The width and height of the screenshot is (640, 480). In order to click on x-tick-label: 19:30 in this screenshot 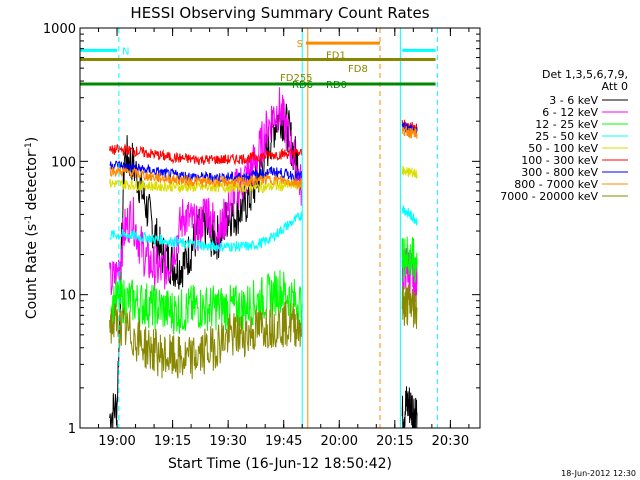, I will do `click(227, 441)`.